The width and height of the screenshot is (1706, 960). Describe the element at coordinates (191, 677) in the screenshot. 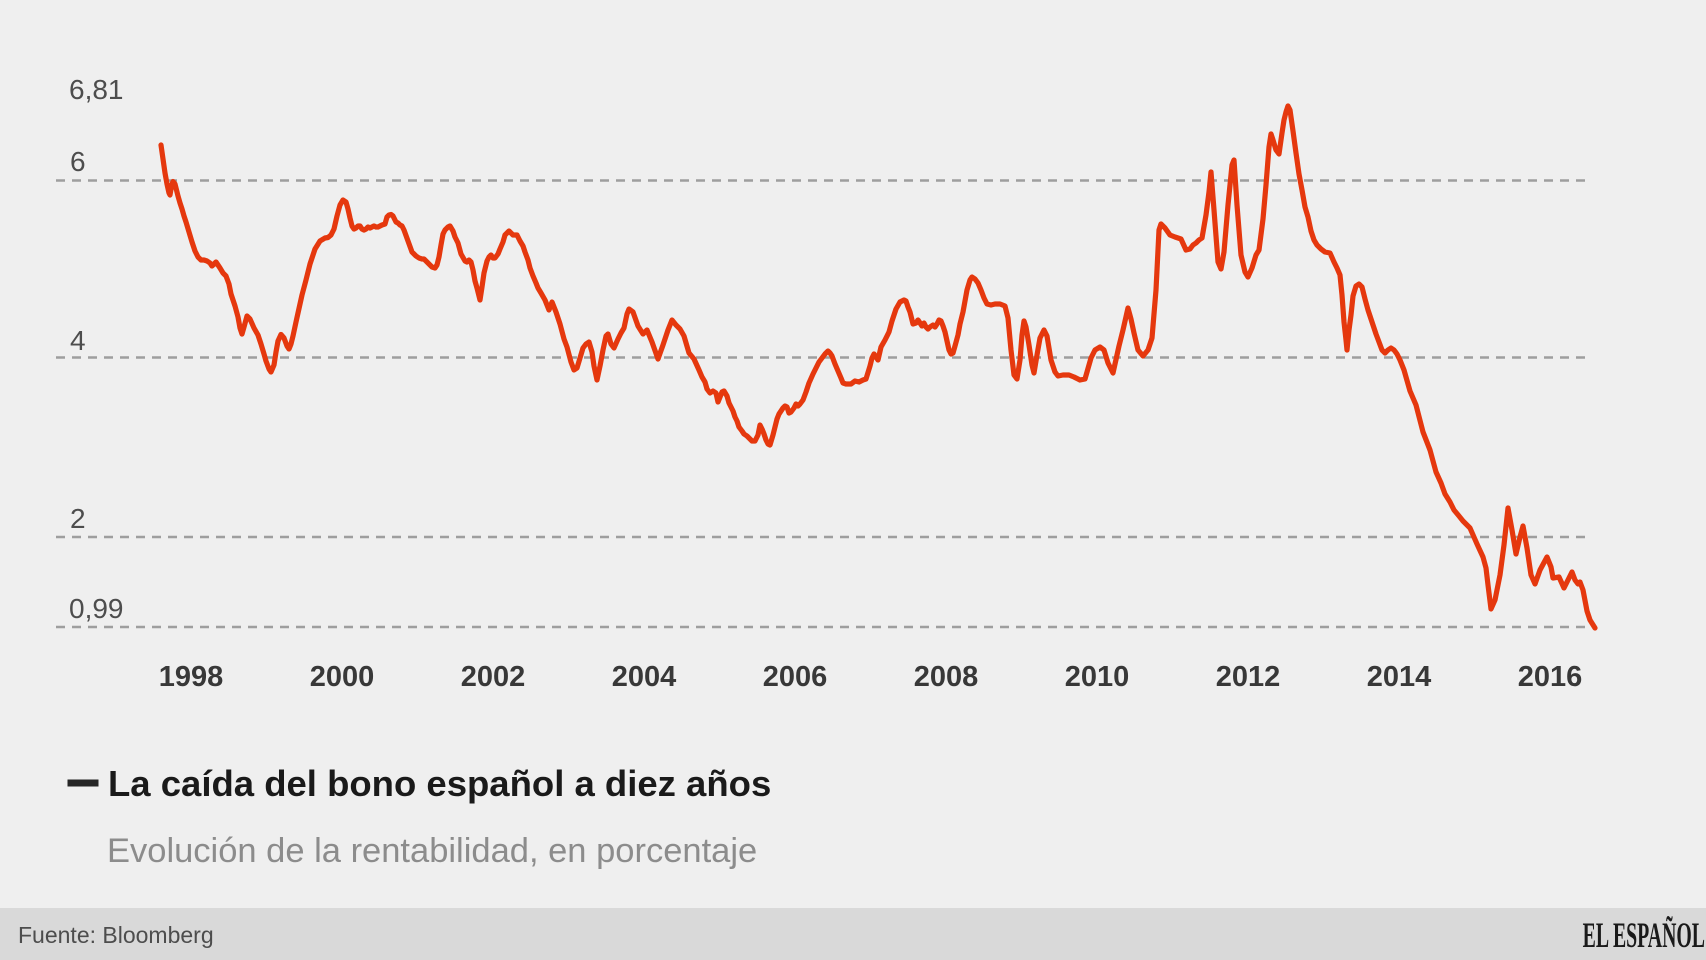

I see `svg-text: 1998` at that location.